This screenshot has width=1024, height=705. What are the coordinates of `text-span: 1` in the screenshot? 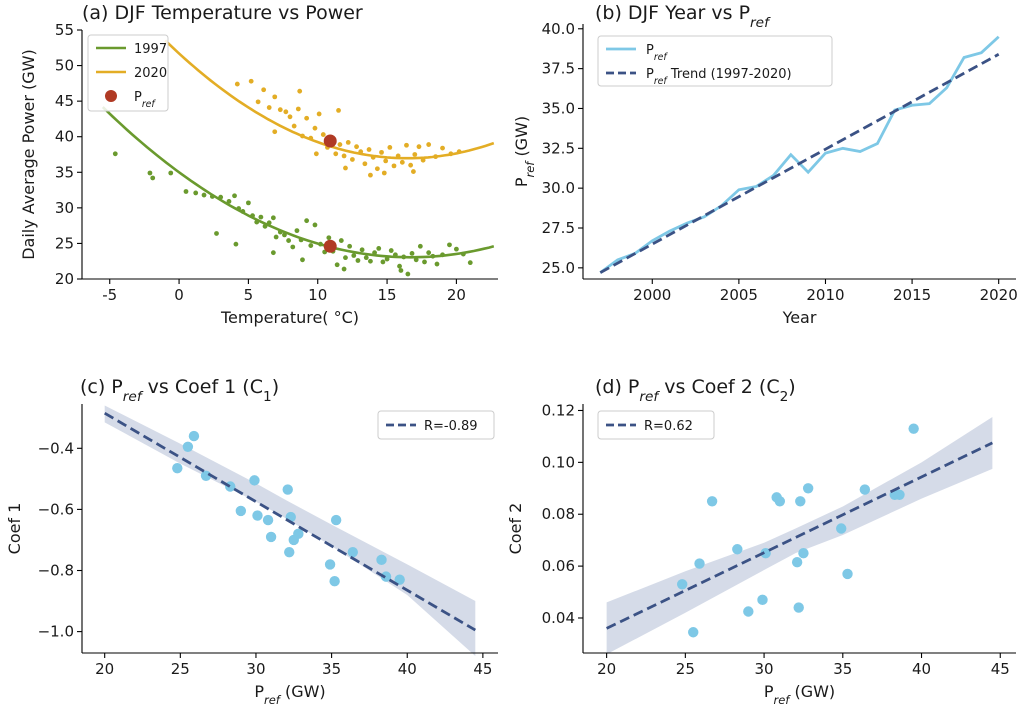 It's located at (267, 397).